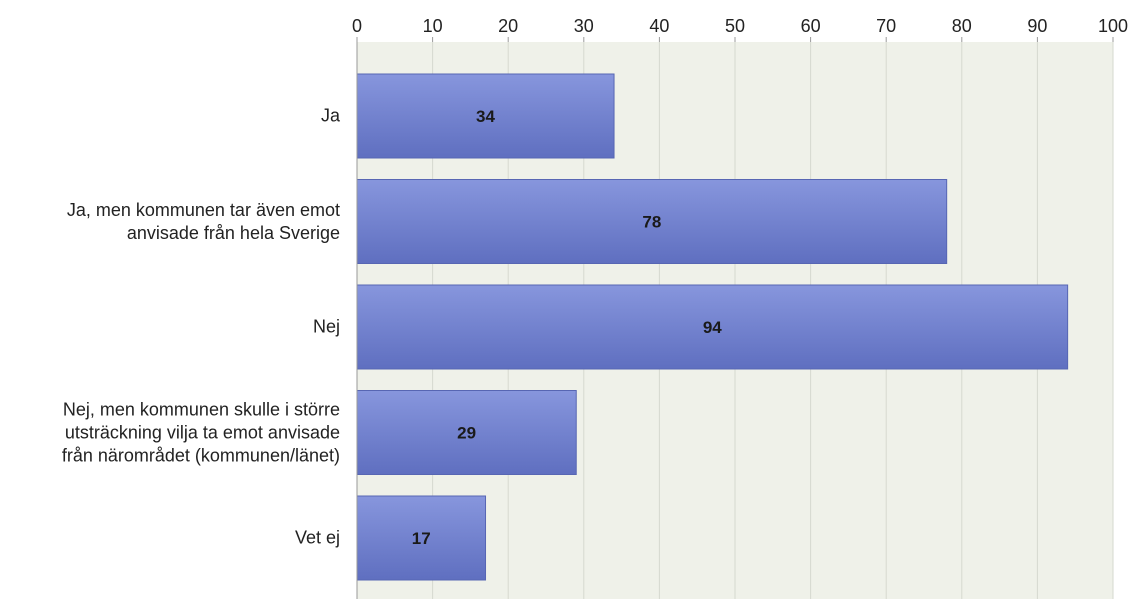  I want to click on x-axis: 0 10 20 30 40 50 60 70 80 90 100, so click(740, 29).